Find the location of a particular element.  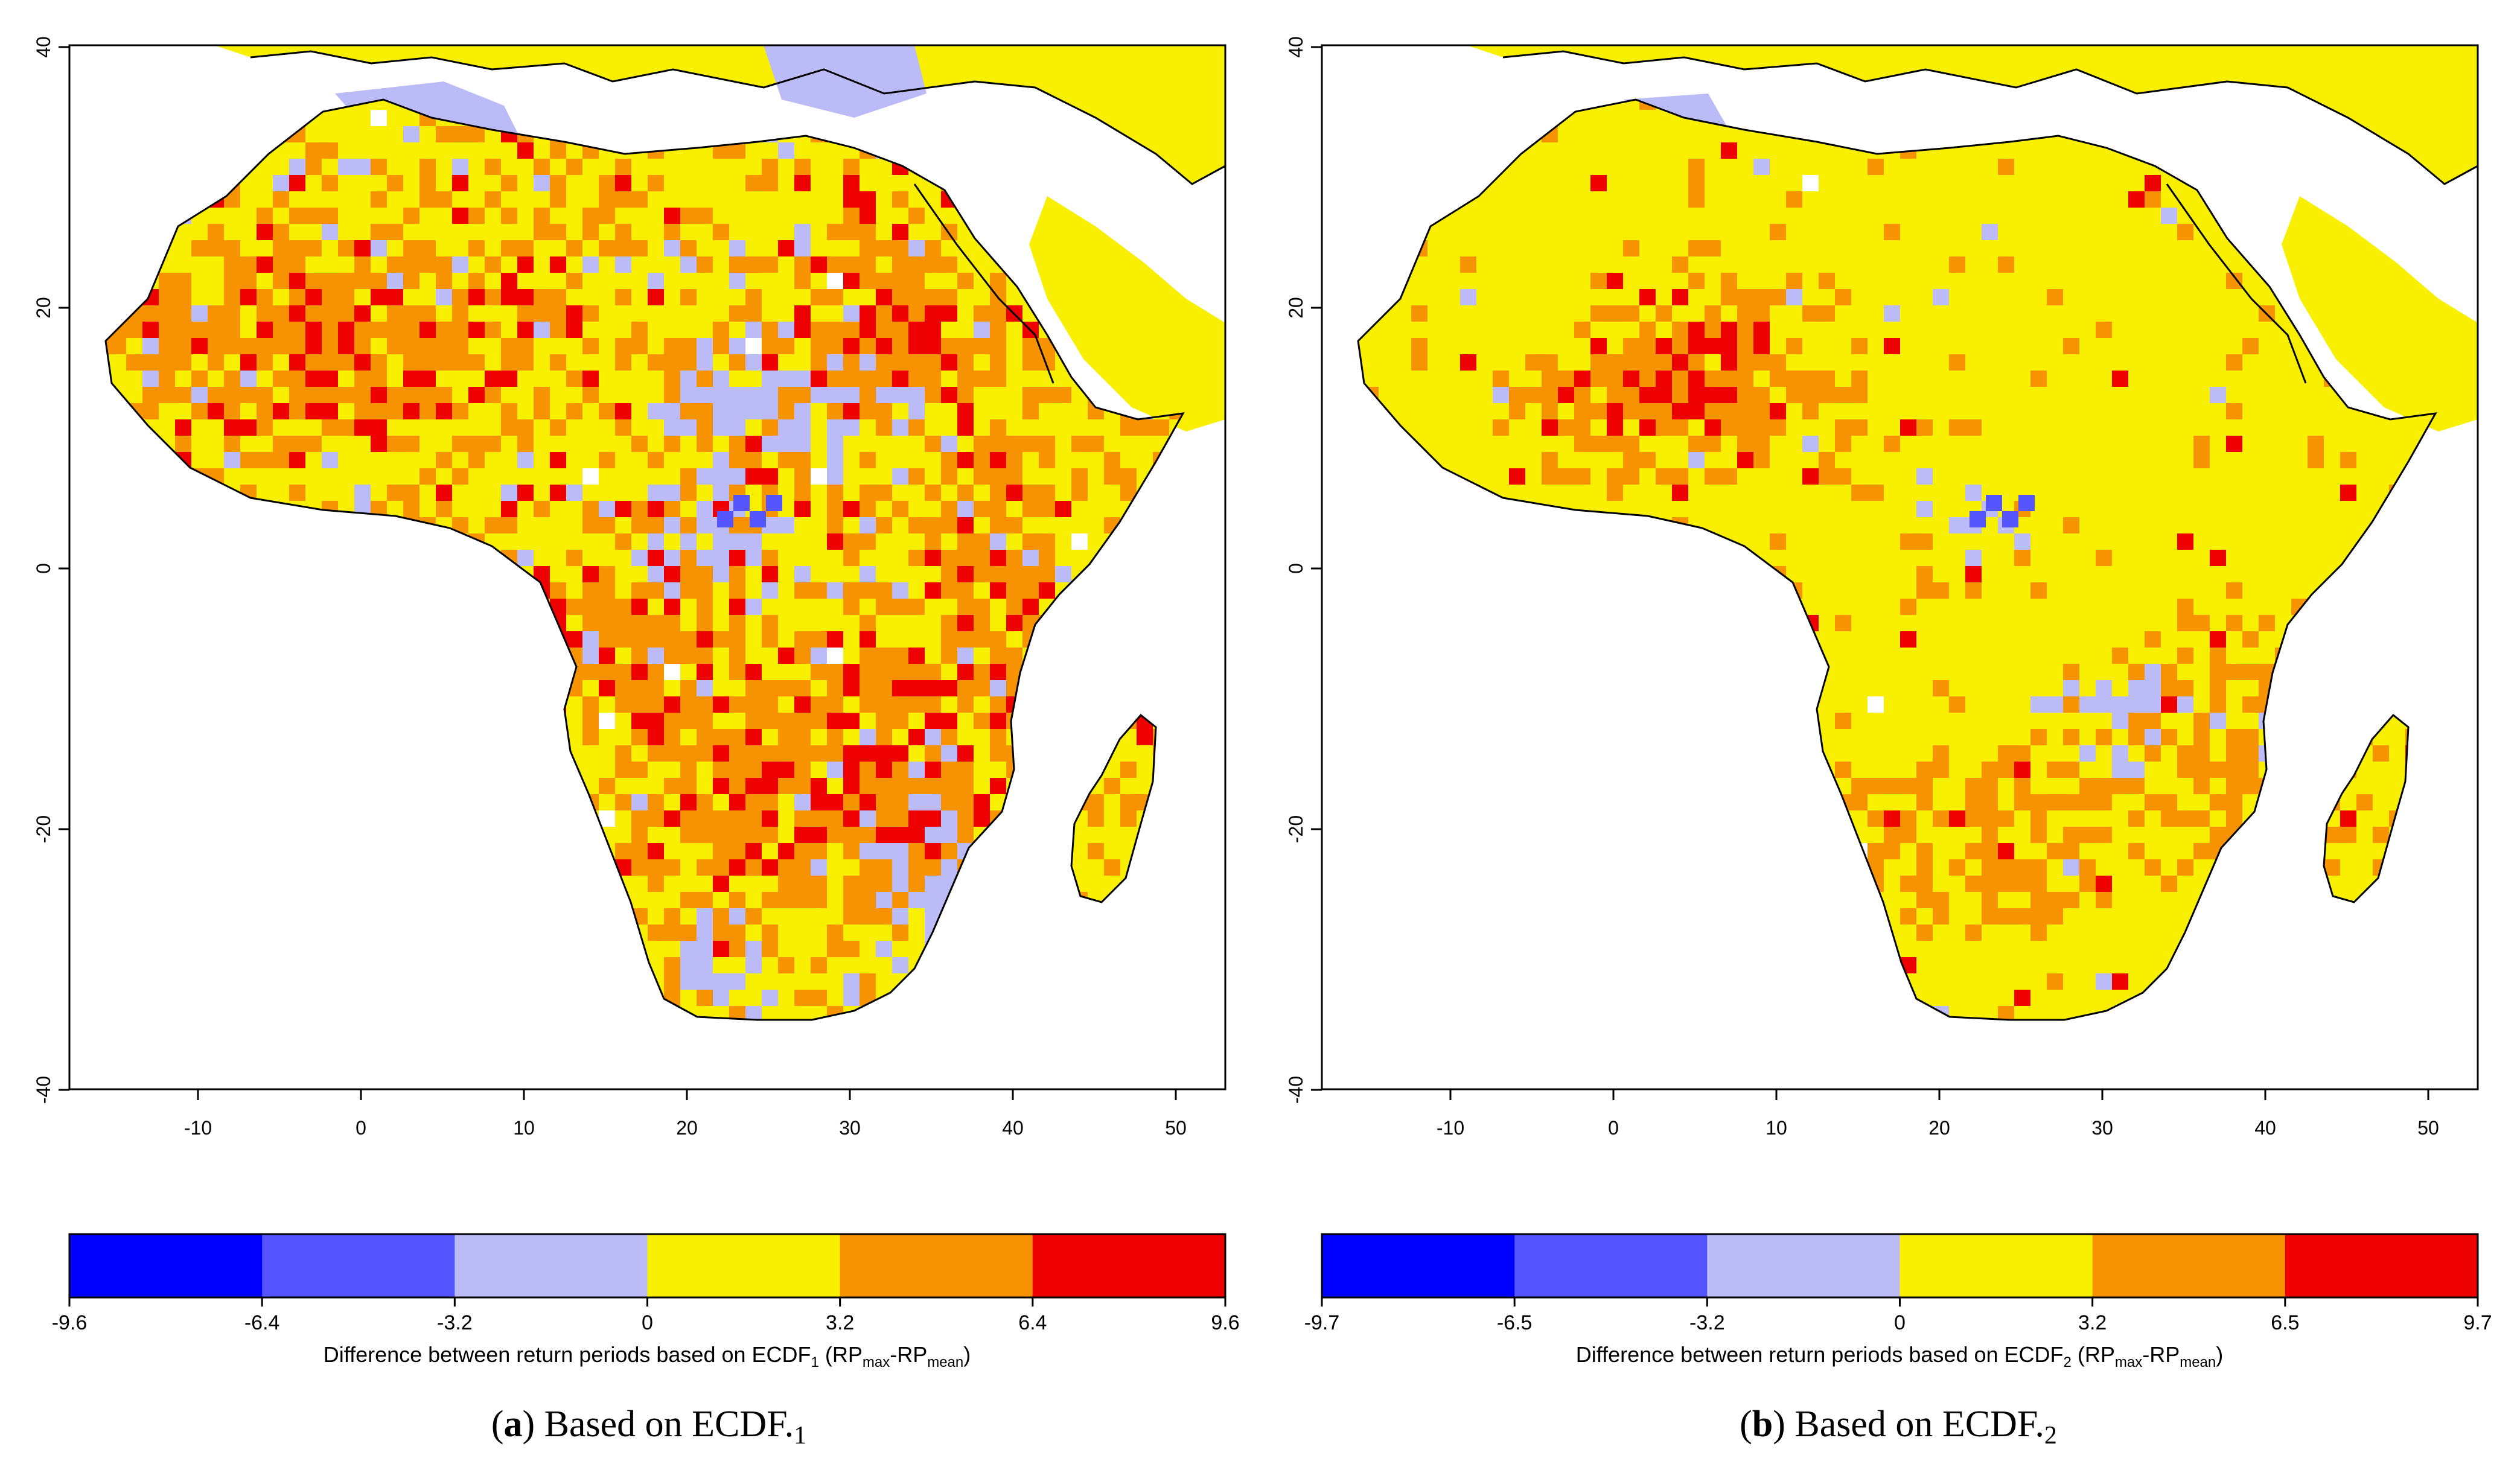

y-tick-label: -40 is located at coordinates (1296, 1090).